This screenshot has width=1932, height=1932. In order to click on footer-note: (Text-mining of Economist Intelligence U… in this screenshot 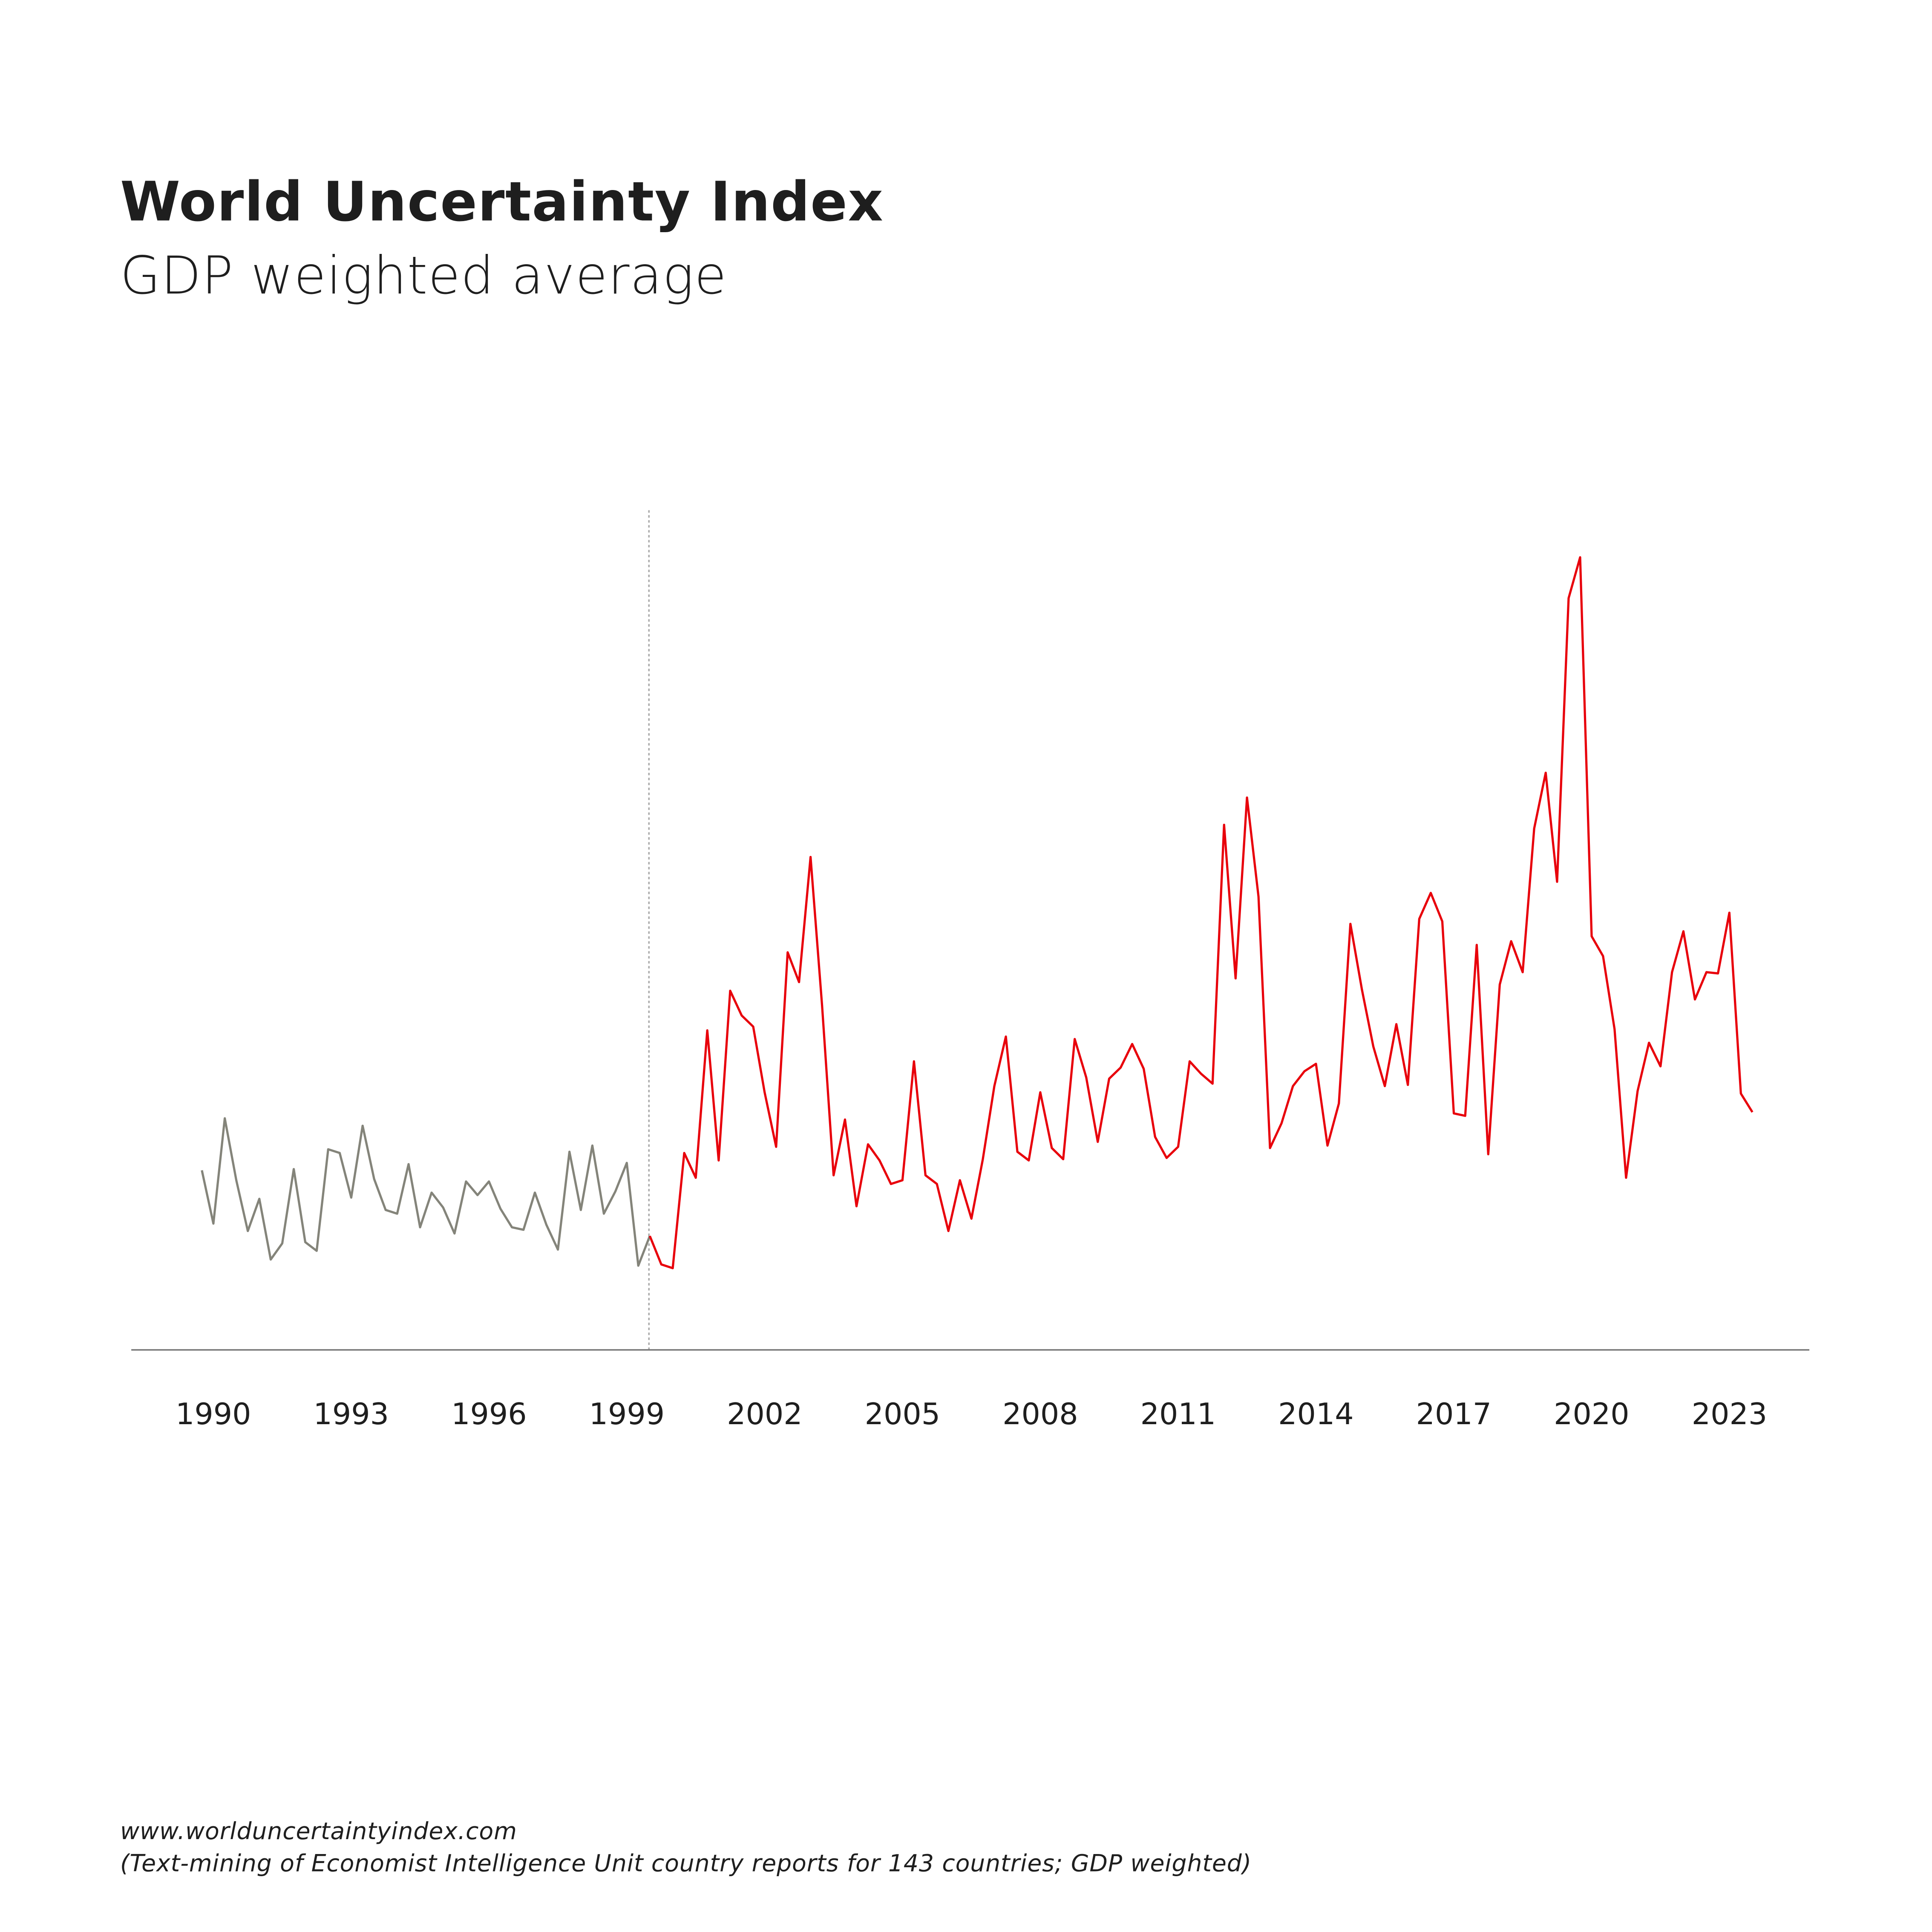, I will do `click(686, 1864)`.